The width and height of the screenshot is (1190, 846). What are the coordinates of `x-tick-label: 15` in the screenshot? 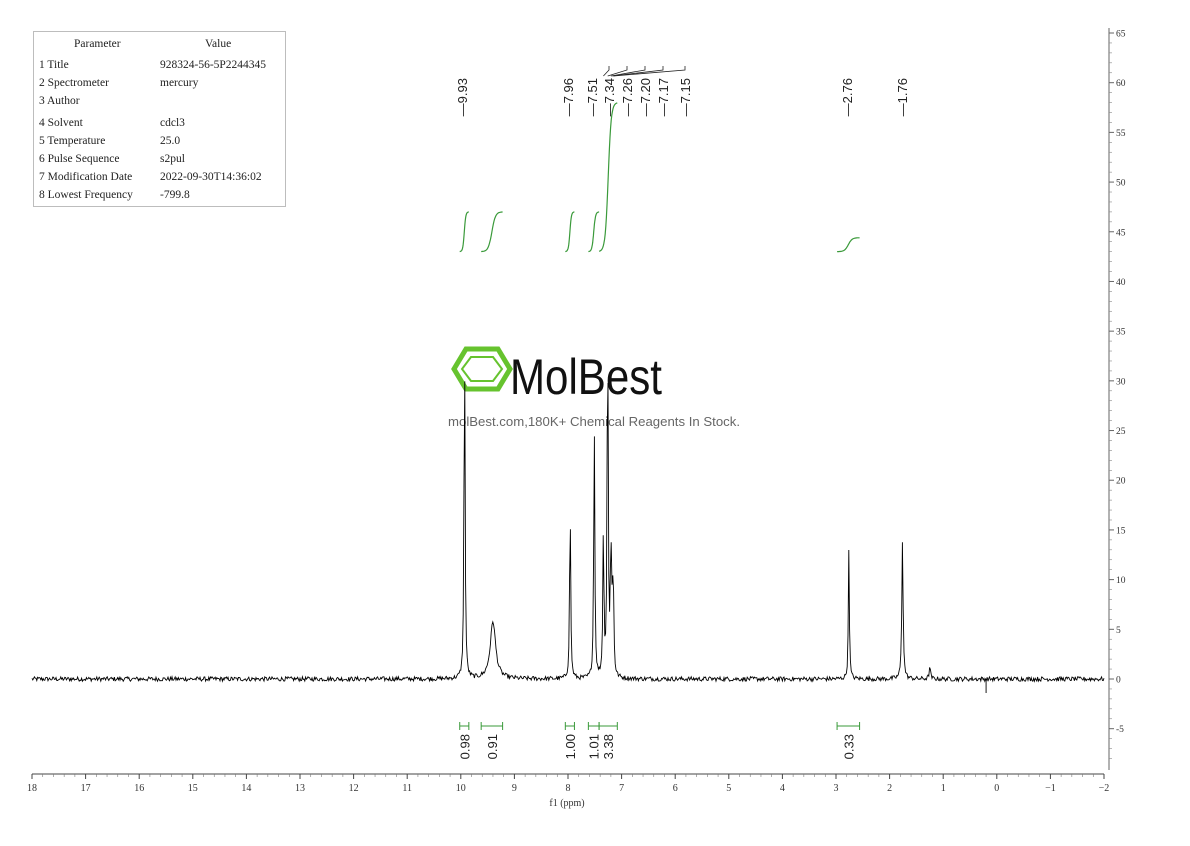 It's located at (193, 788).